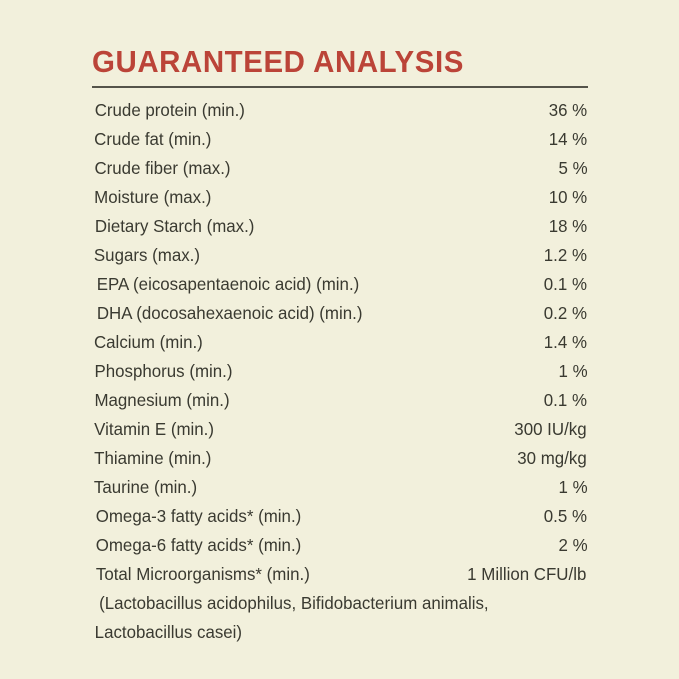 The width and height of the screenshot is (679, 679). I want to click on nutrient-label: Omega-3 fatty acids* (min.), so click(198, 516).